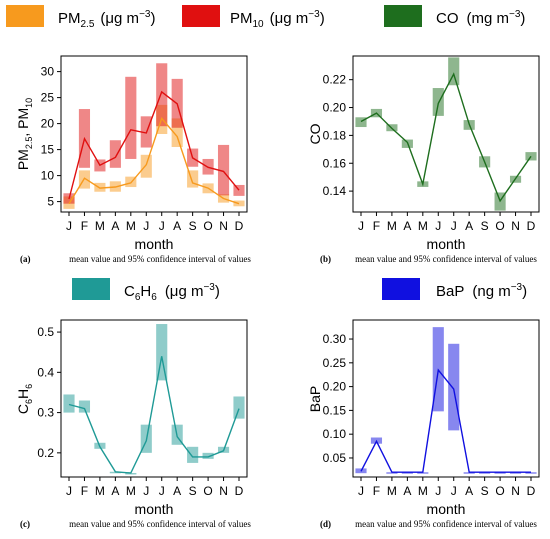 This screenshot has width=550, height=539. I want to click on x-tick-label: F, so click(84, 491).